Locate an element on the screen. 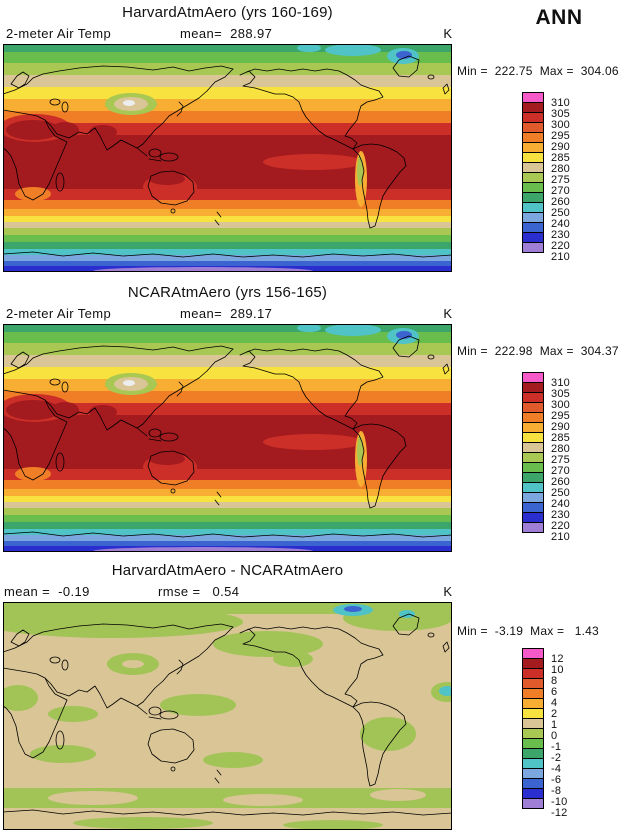 This screenshot has height=837, width=644. colorbar-tick-label: -8 is located at coordinates (556, 791).